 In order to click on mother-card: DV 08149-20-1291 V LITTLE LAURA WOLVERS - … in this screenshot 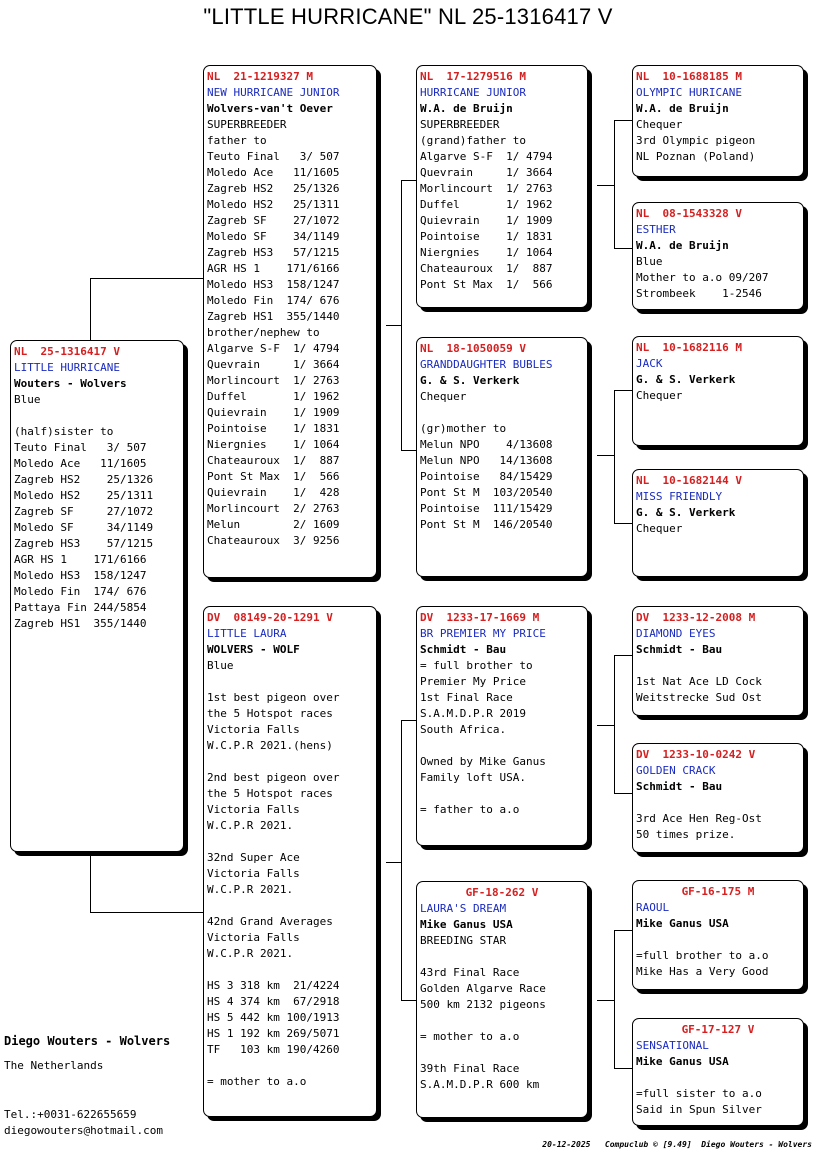, I will do `click(290, 861)`.